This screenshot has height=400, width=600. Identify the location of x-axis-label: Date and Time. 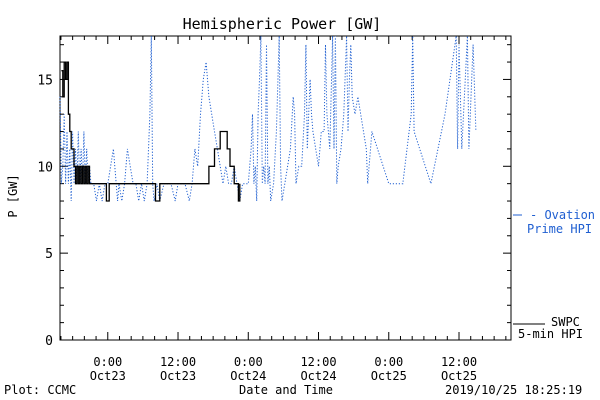
(286, 390).